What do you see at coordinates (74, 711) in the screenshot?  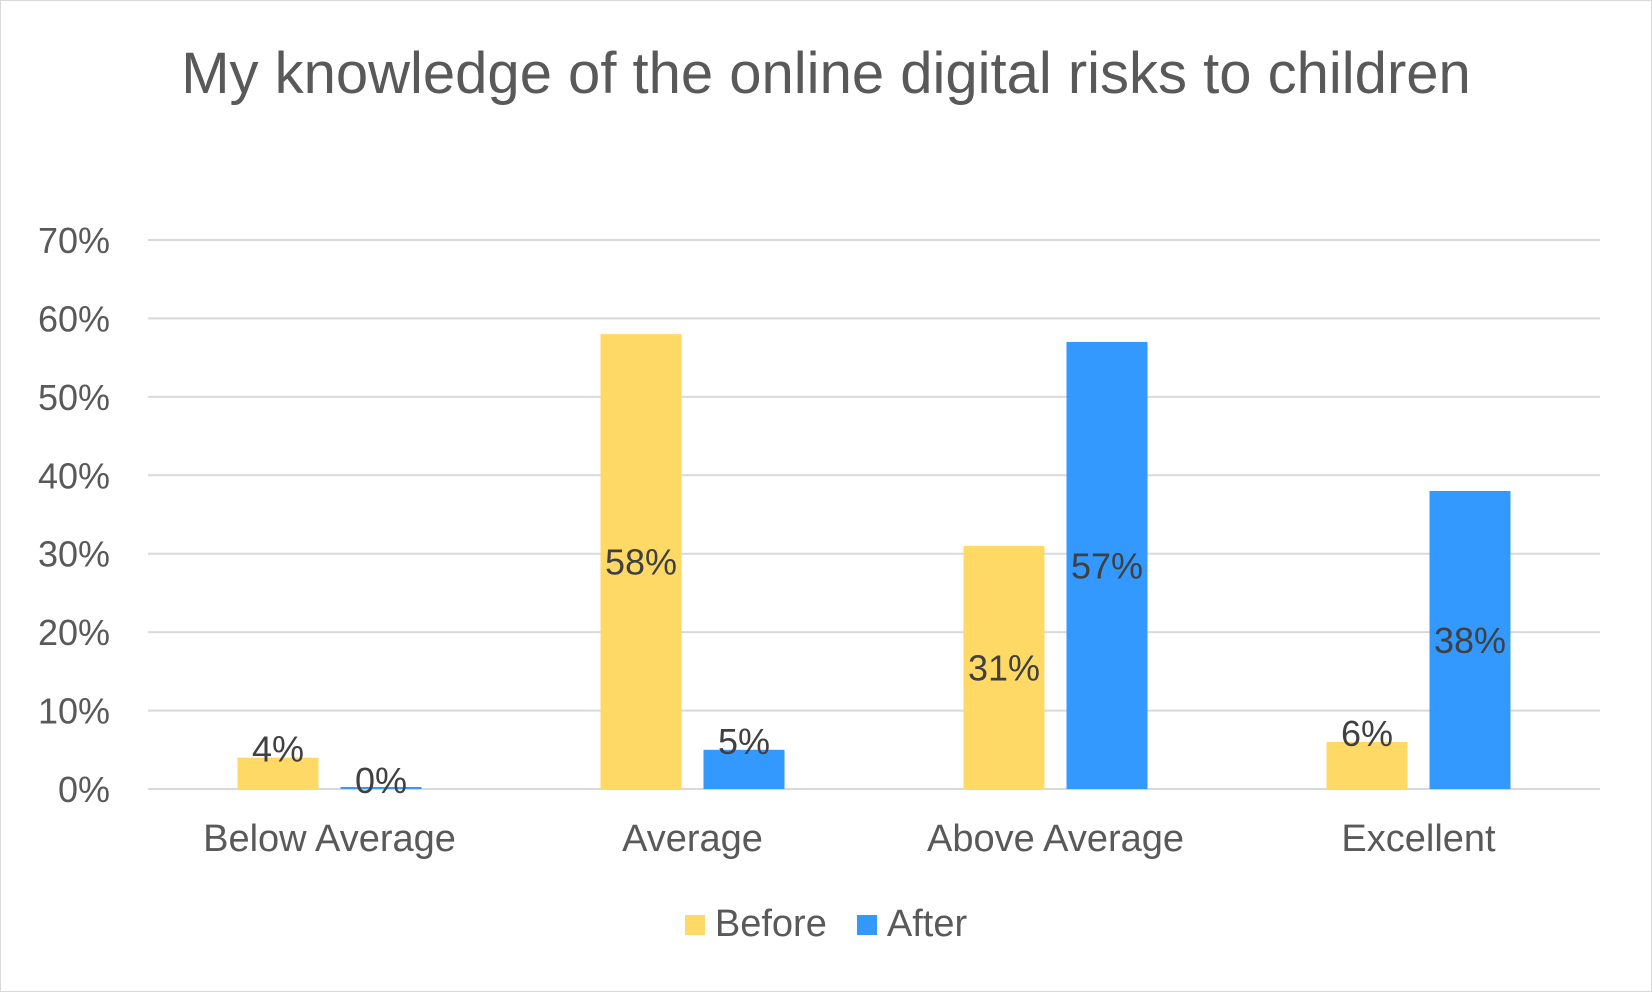 I see `y-tick-label: 10%` at bounding box center [74, 711].